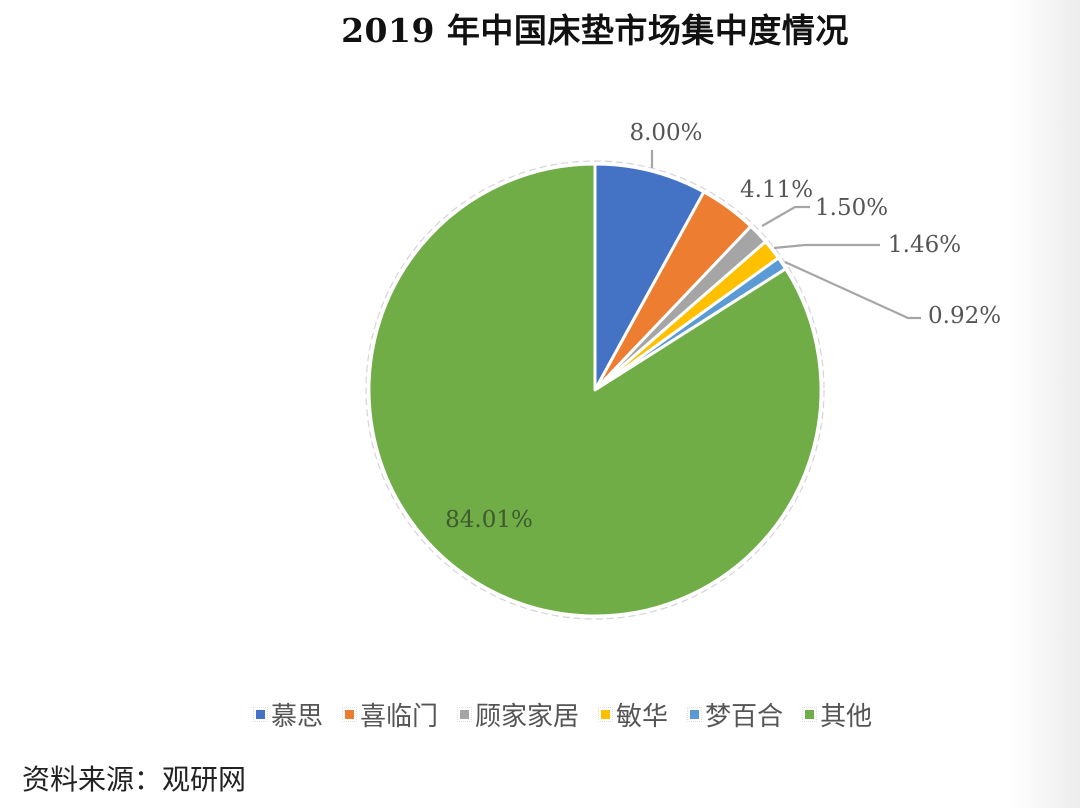 The height and width of the screenshot is (808, 1080). I want to click on legend-label: 其他, so click(846, 716).